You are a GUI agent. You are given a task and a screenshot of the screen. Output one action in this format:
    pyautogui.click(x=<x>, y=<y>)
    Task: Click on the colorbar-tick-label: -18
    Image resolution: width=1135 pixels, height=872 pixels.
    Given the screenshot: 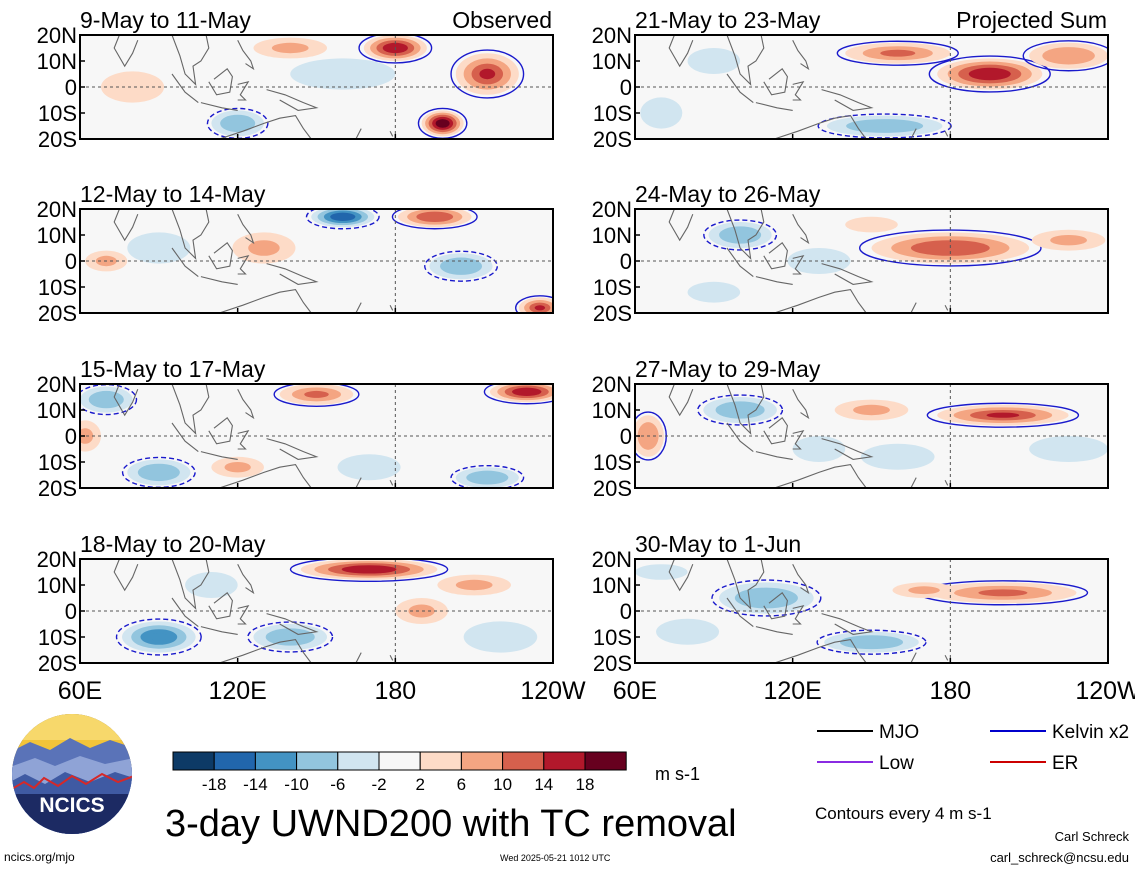 What is the action you would take?
    pyautogui.click(x=214, y=784)
    